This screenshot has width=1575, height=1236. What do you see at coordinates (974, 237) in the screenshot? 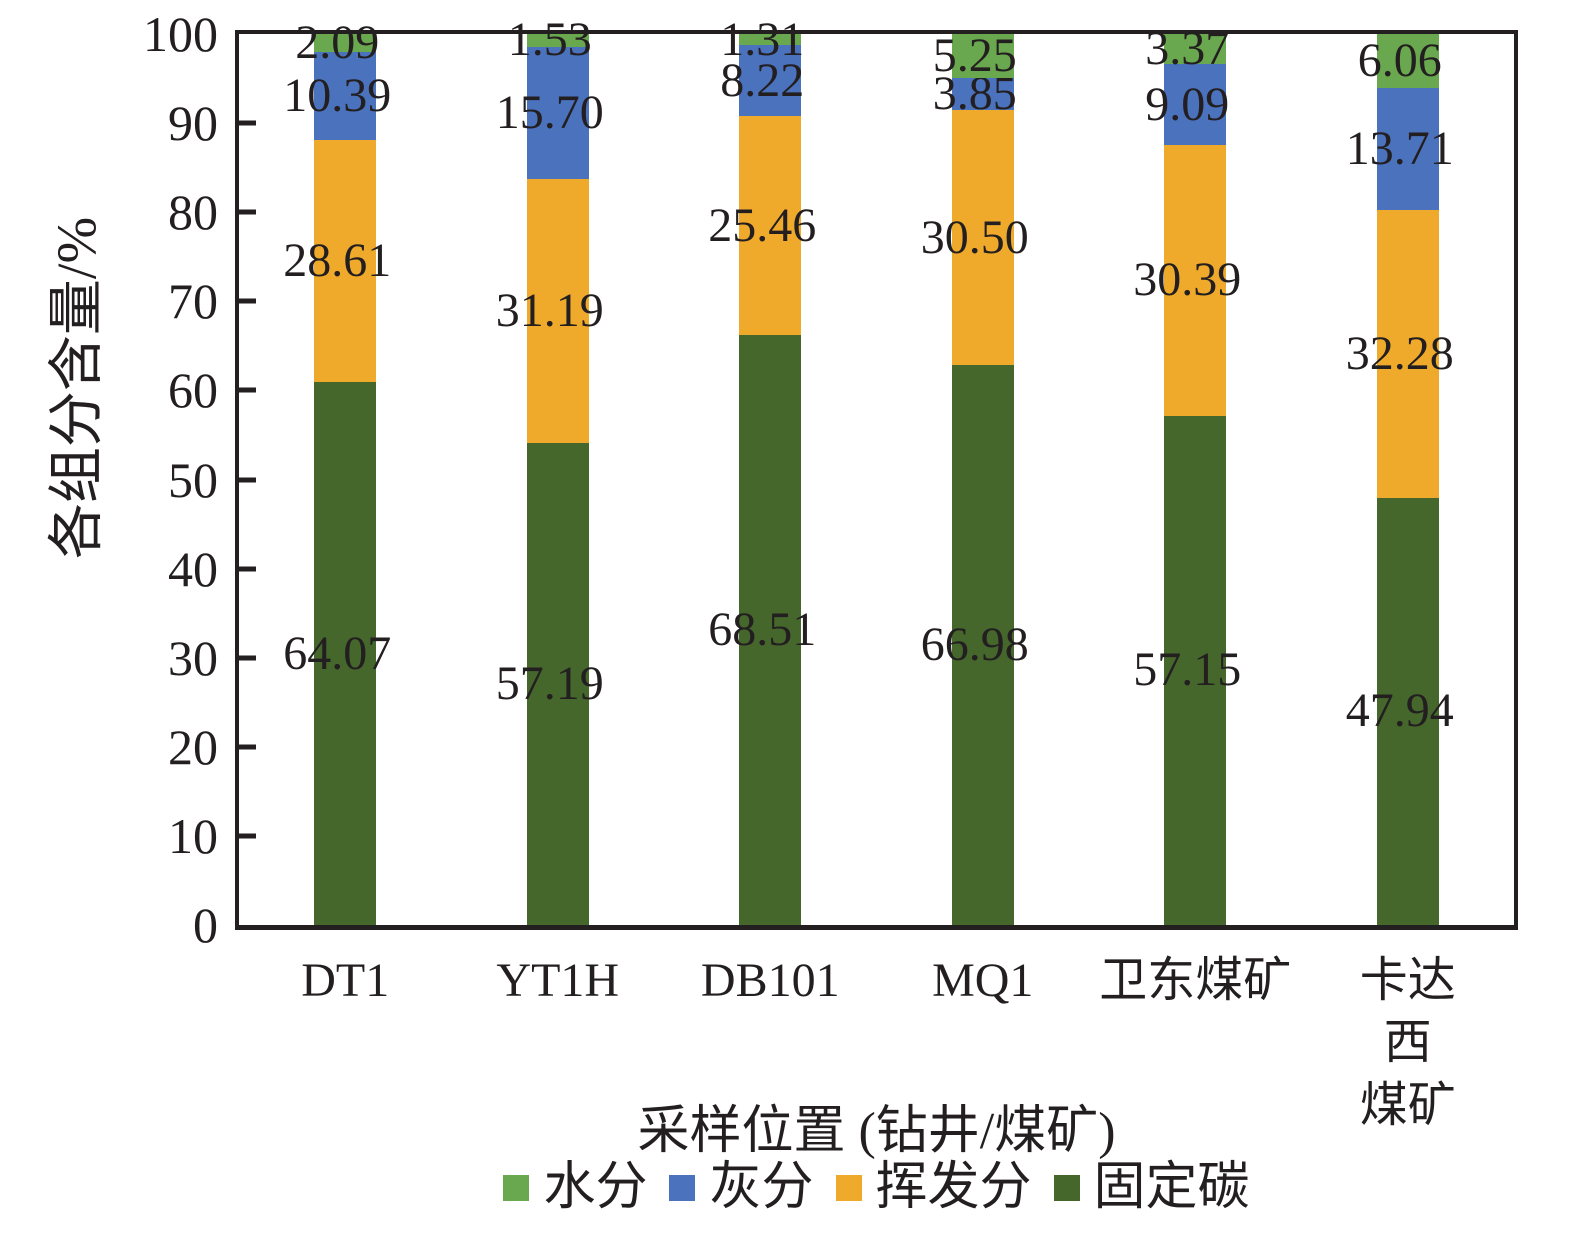
I see `value-label: 30.50` at bounding box center [974, 237].